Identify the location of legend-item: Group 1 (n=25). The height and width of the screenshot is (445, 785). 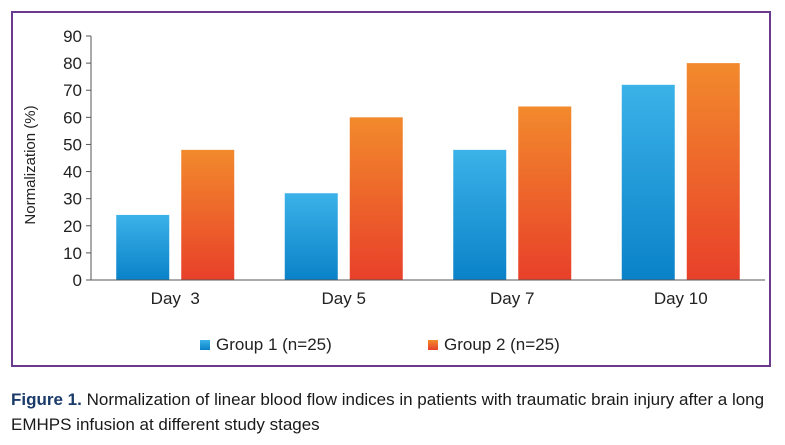
(266, 345).